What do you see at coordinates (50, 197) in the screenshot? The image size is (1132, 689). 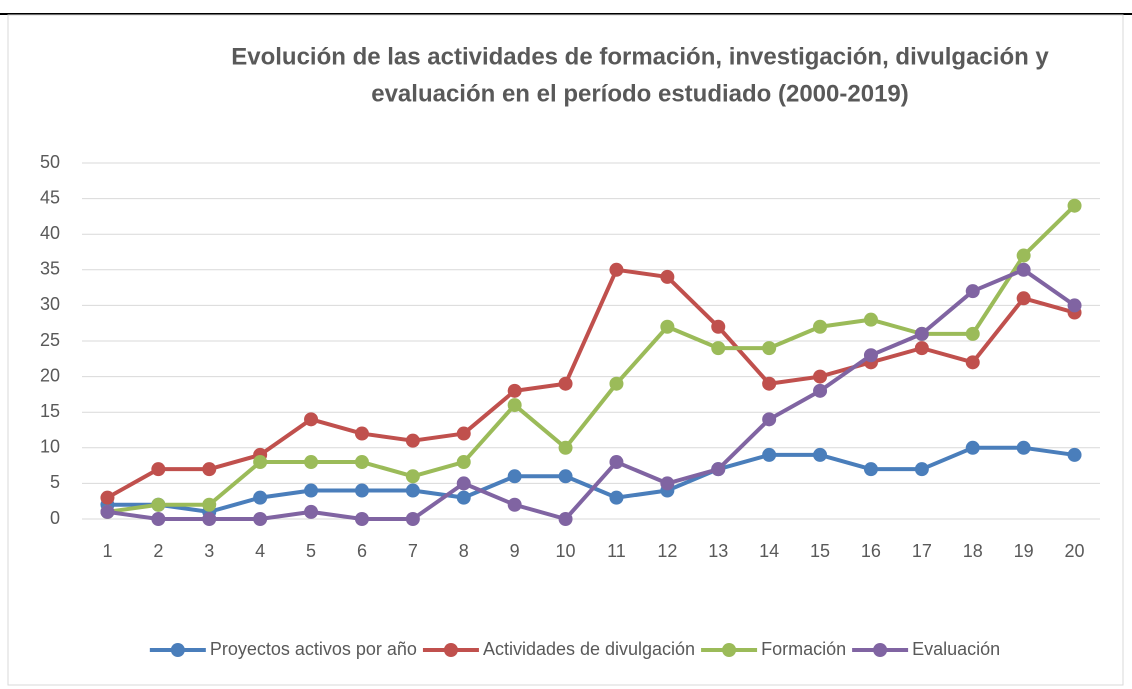 I see `y-tick-label: 45` at bounding box center [50, 197].